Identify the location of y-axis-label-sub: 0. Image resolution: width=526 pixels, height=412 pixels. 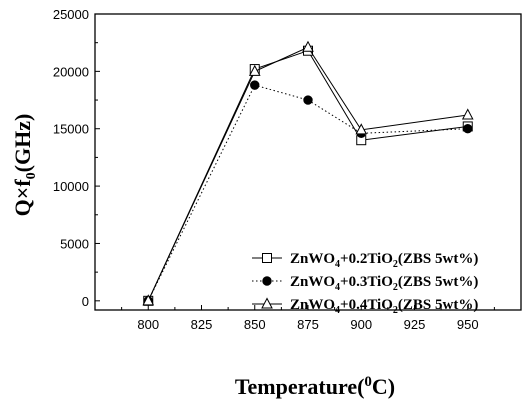
(31, 175).